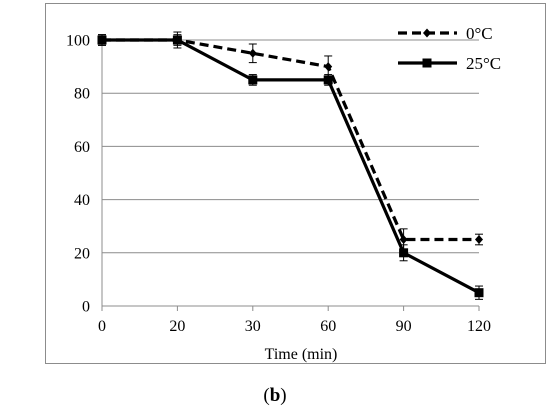 This screenshot has height=412, width=550. I want to click on legend: 0°C 25°C, so click(449, 48).